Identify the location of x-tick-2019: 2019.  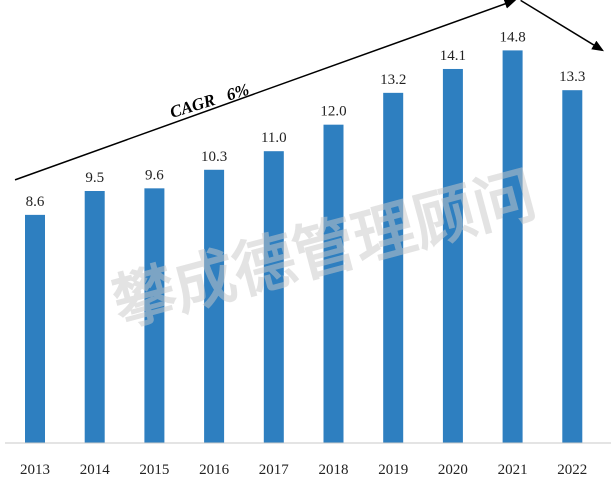
(393, 470).